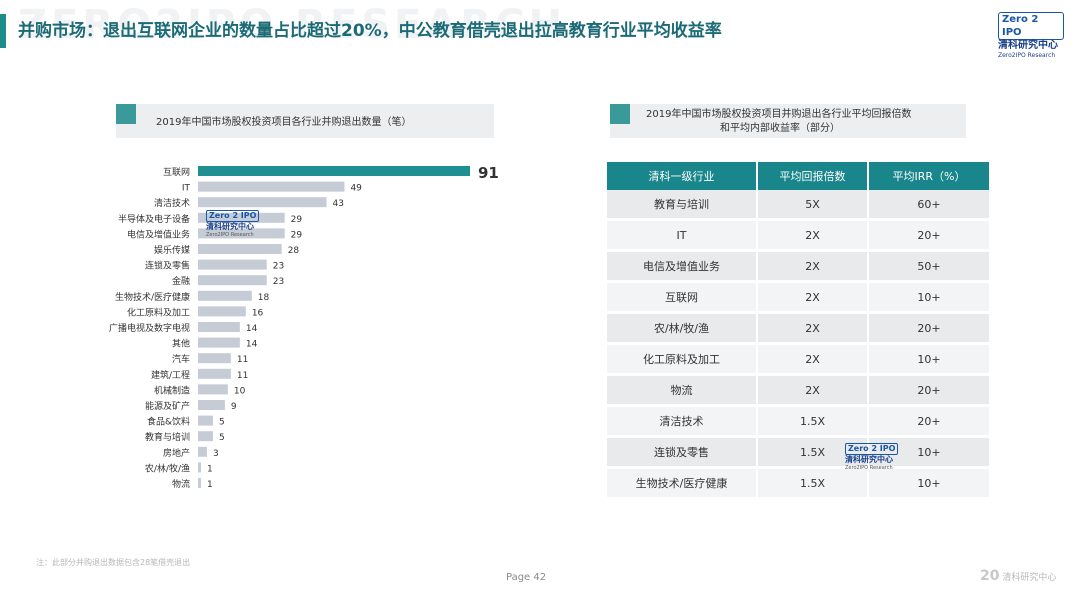 Image resolution: width=1080 pixels, height=607 pixels. I want to click on stamp-cn: 清科研究中心, so click(869, 459).